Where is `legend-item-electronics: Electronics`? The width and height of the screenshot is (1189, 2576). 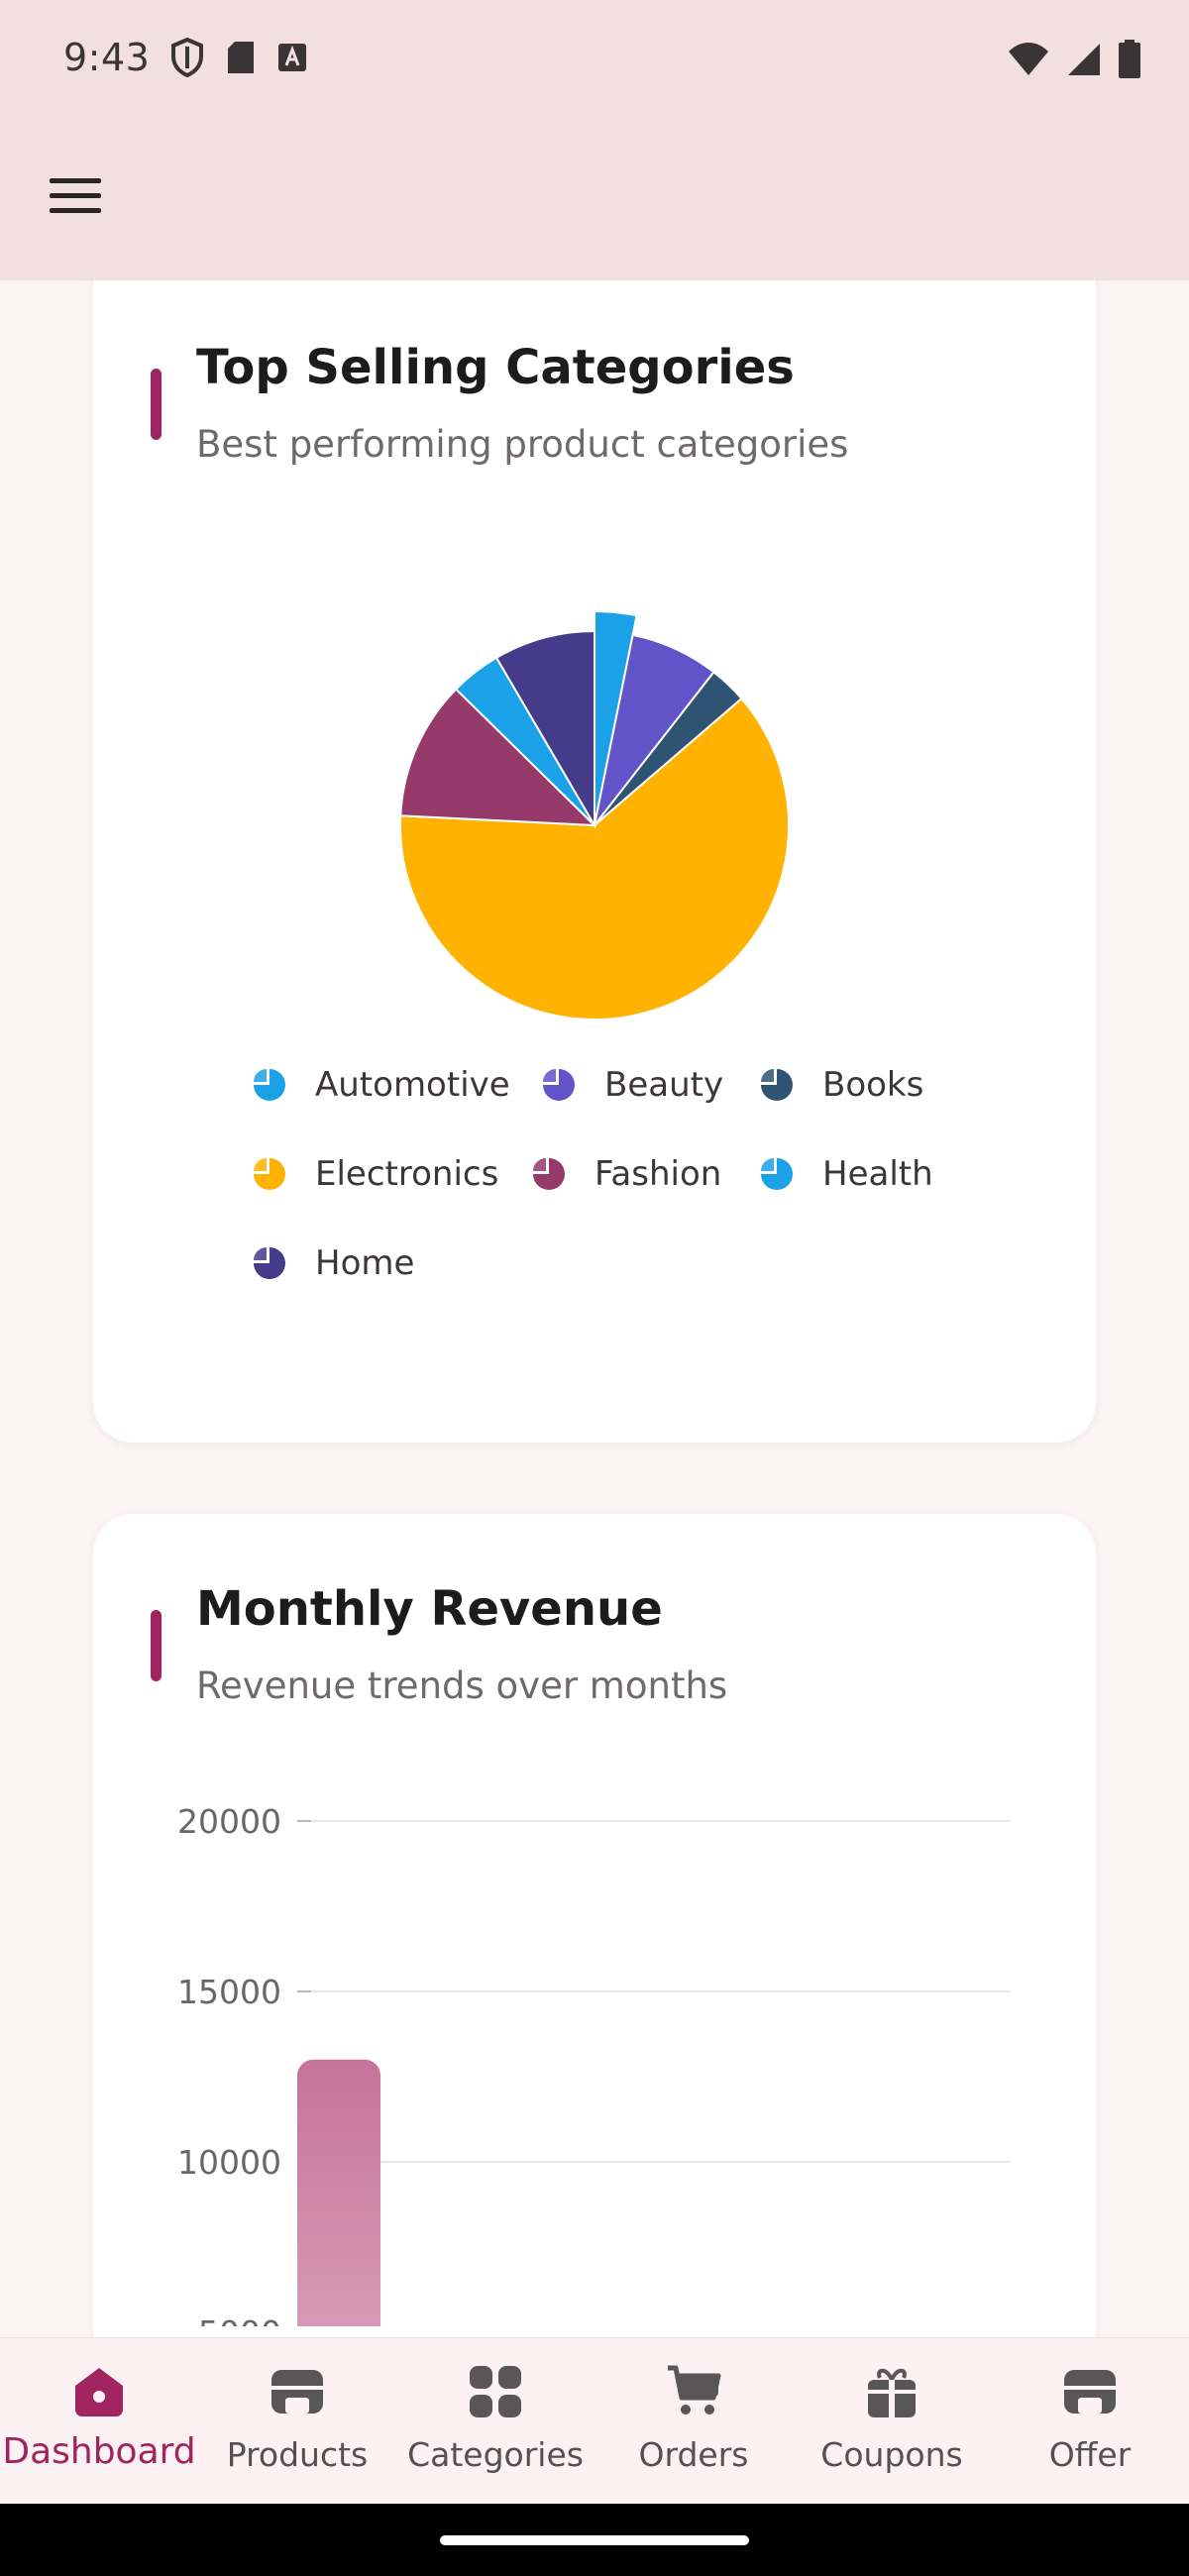 legend-item-electronics: Electronics is located at coordinates (375, 1174).